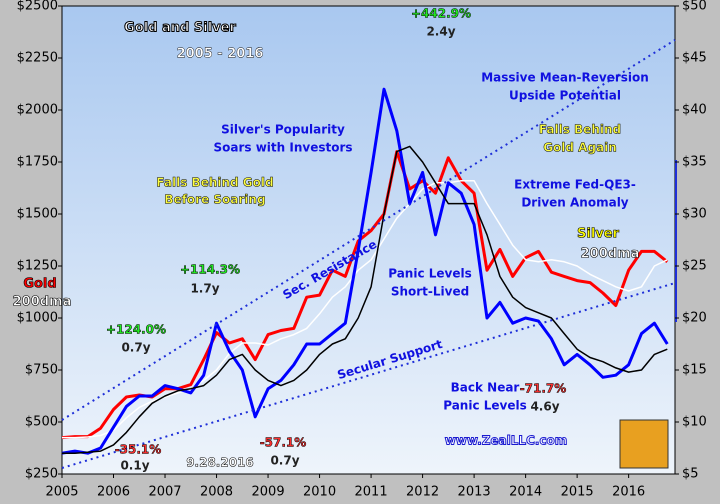 The image size is (720, 504). I want to click on y2-tick-label: $5, so click(690, 474).